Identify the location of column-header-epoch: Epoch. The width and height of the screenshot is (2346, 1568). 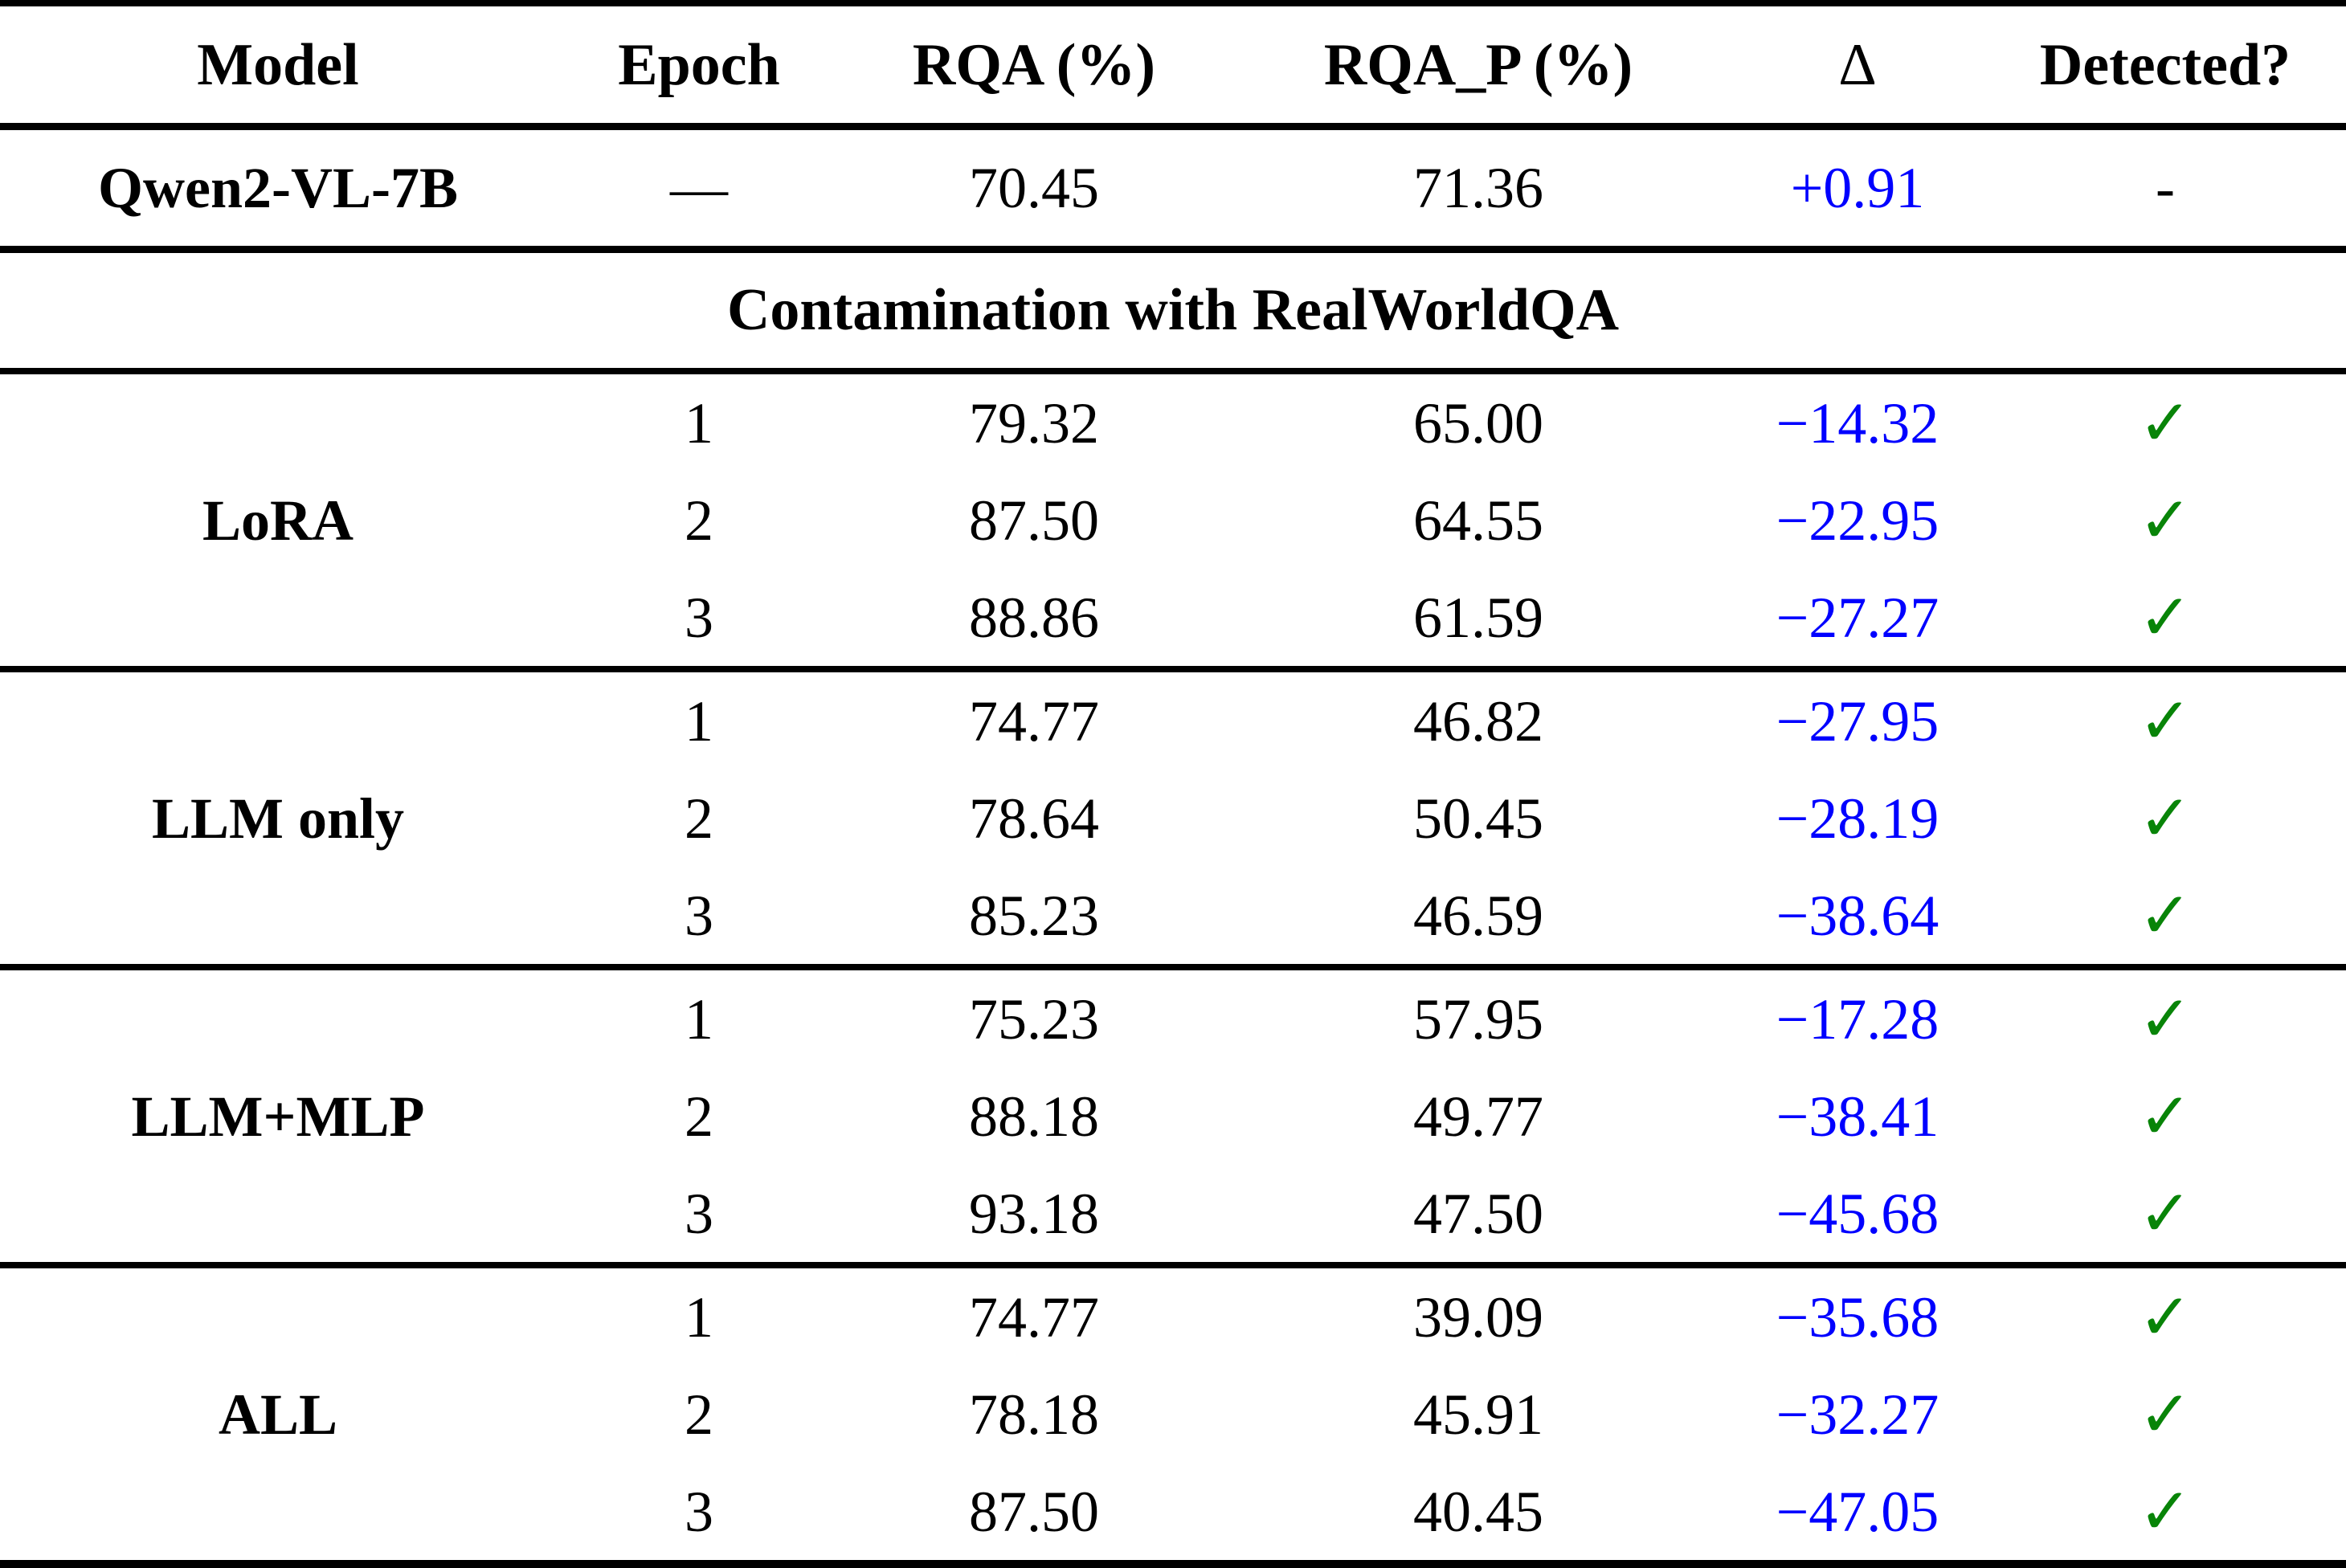
(699, 64).